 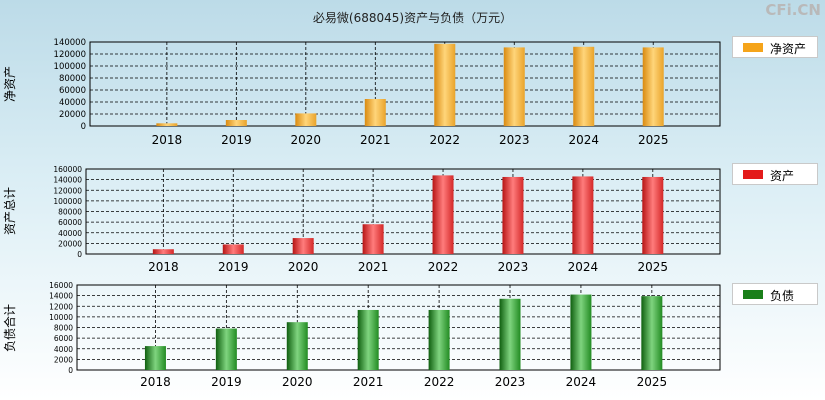 I want to click on bar-net-assets-2021, so click(x=375, y=112).